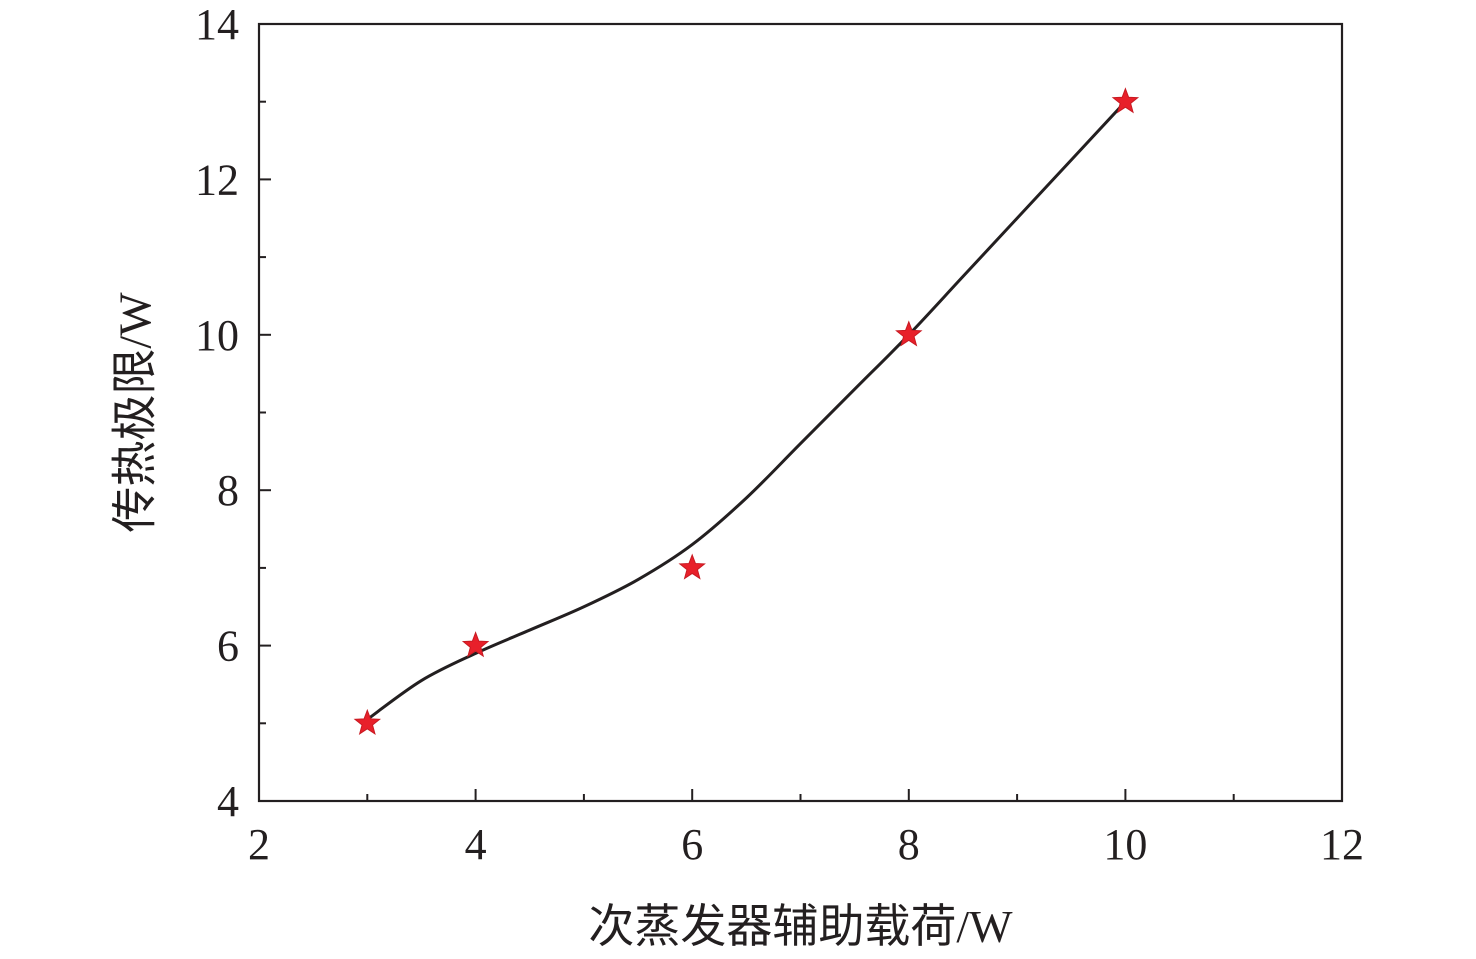  Describe the element at coordinates (259, 844) in the screenshot. I see `x-tick-label: 2` at that location.